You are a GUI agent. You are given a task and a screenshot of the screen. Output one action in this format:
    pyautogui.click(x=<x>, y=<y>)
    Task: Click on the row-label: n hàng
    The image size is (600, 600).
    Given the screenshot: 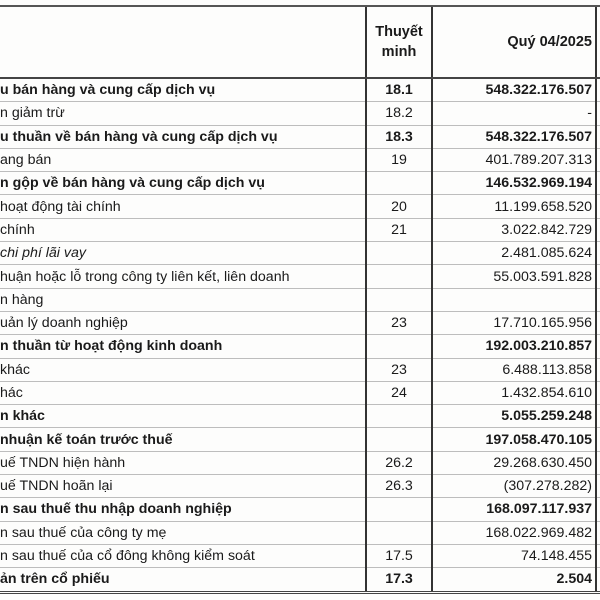 What is the action you would take?
    pyautogui.click(x=183, y=300)
    